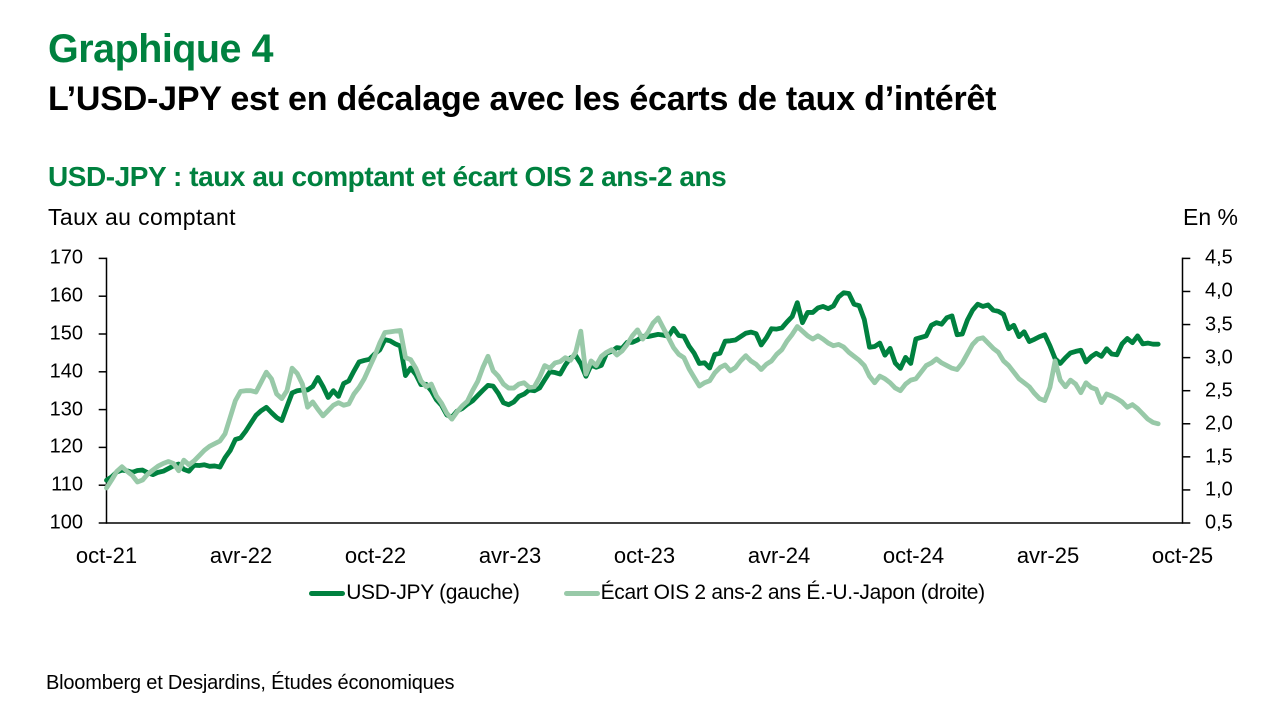 This screenshot has height=720, width=1280. I want to click on x-axis-tick-label: oct-25, so click(1182, 555).